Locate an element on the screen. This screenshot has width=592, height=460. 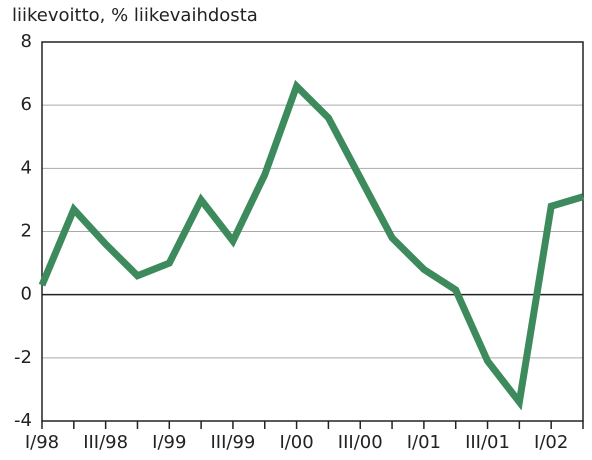
x-tick-label: I/01 is located at coordinates (424, 442).